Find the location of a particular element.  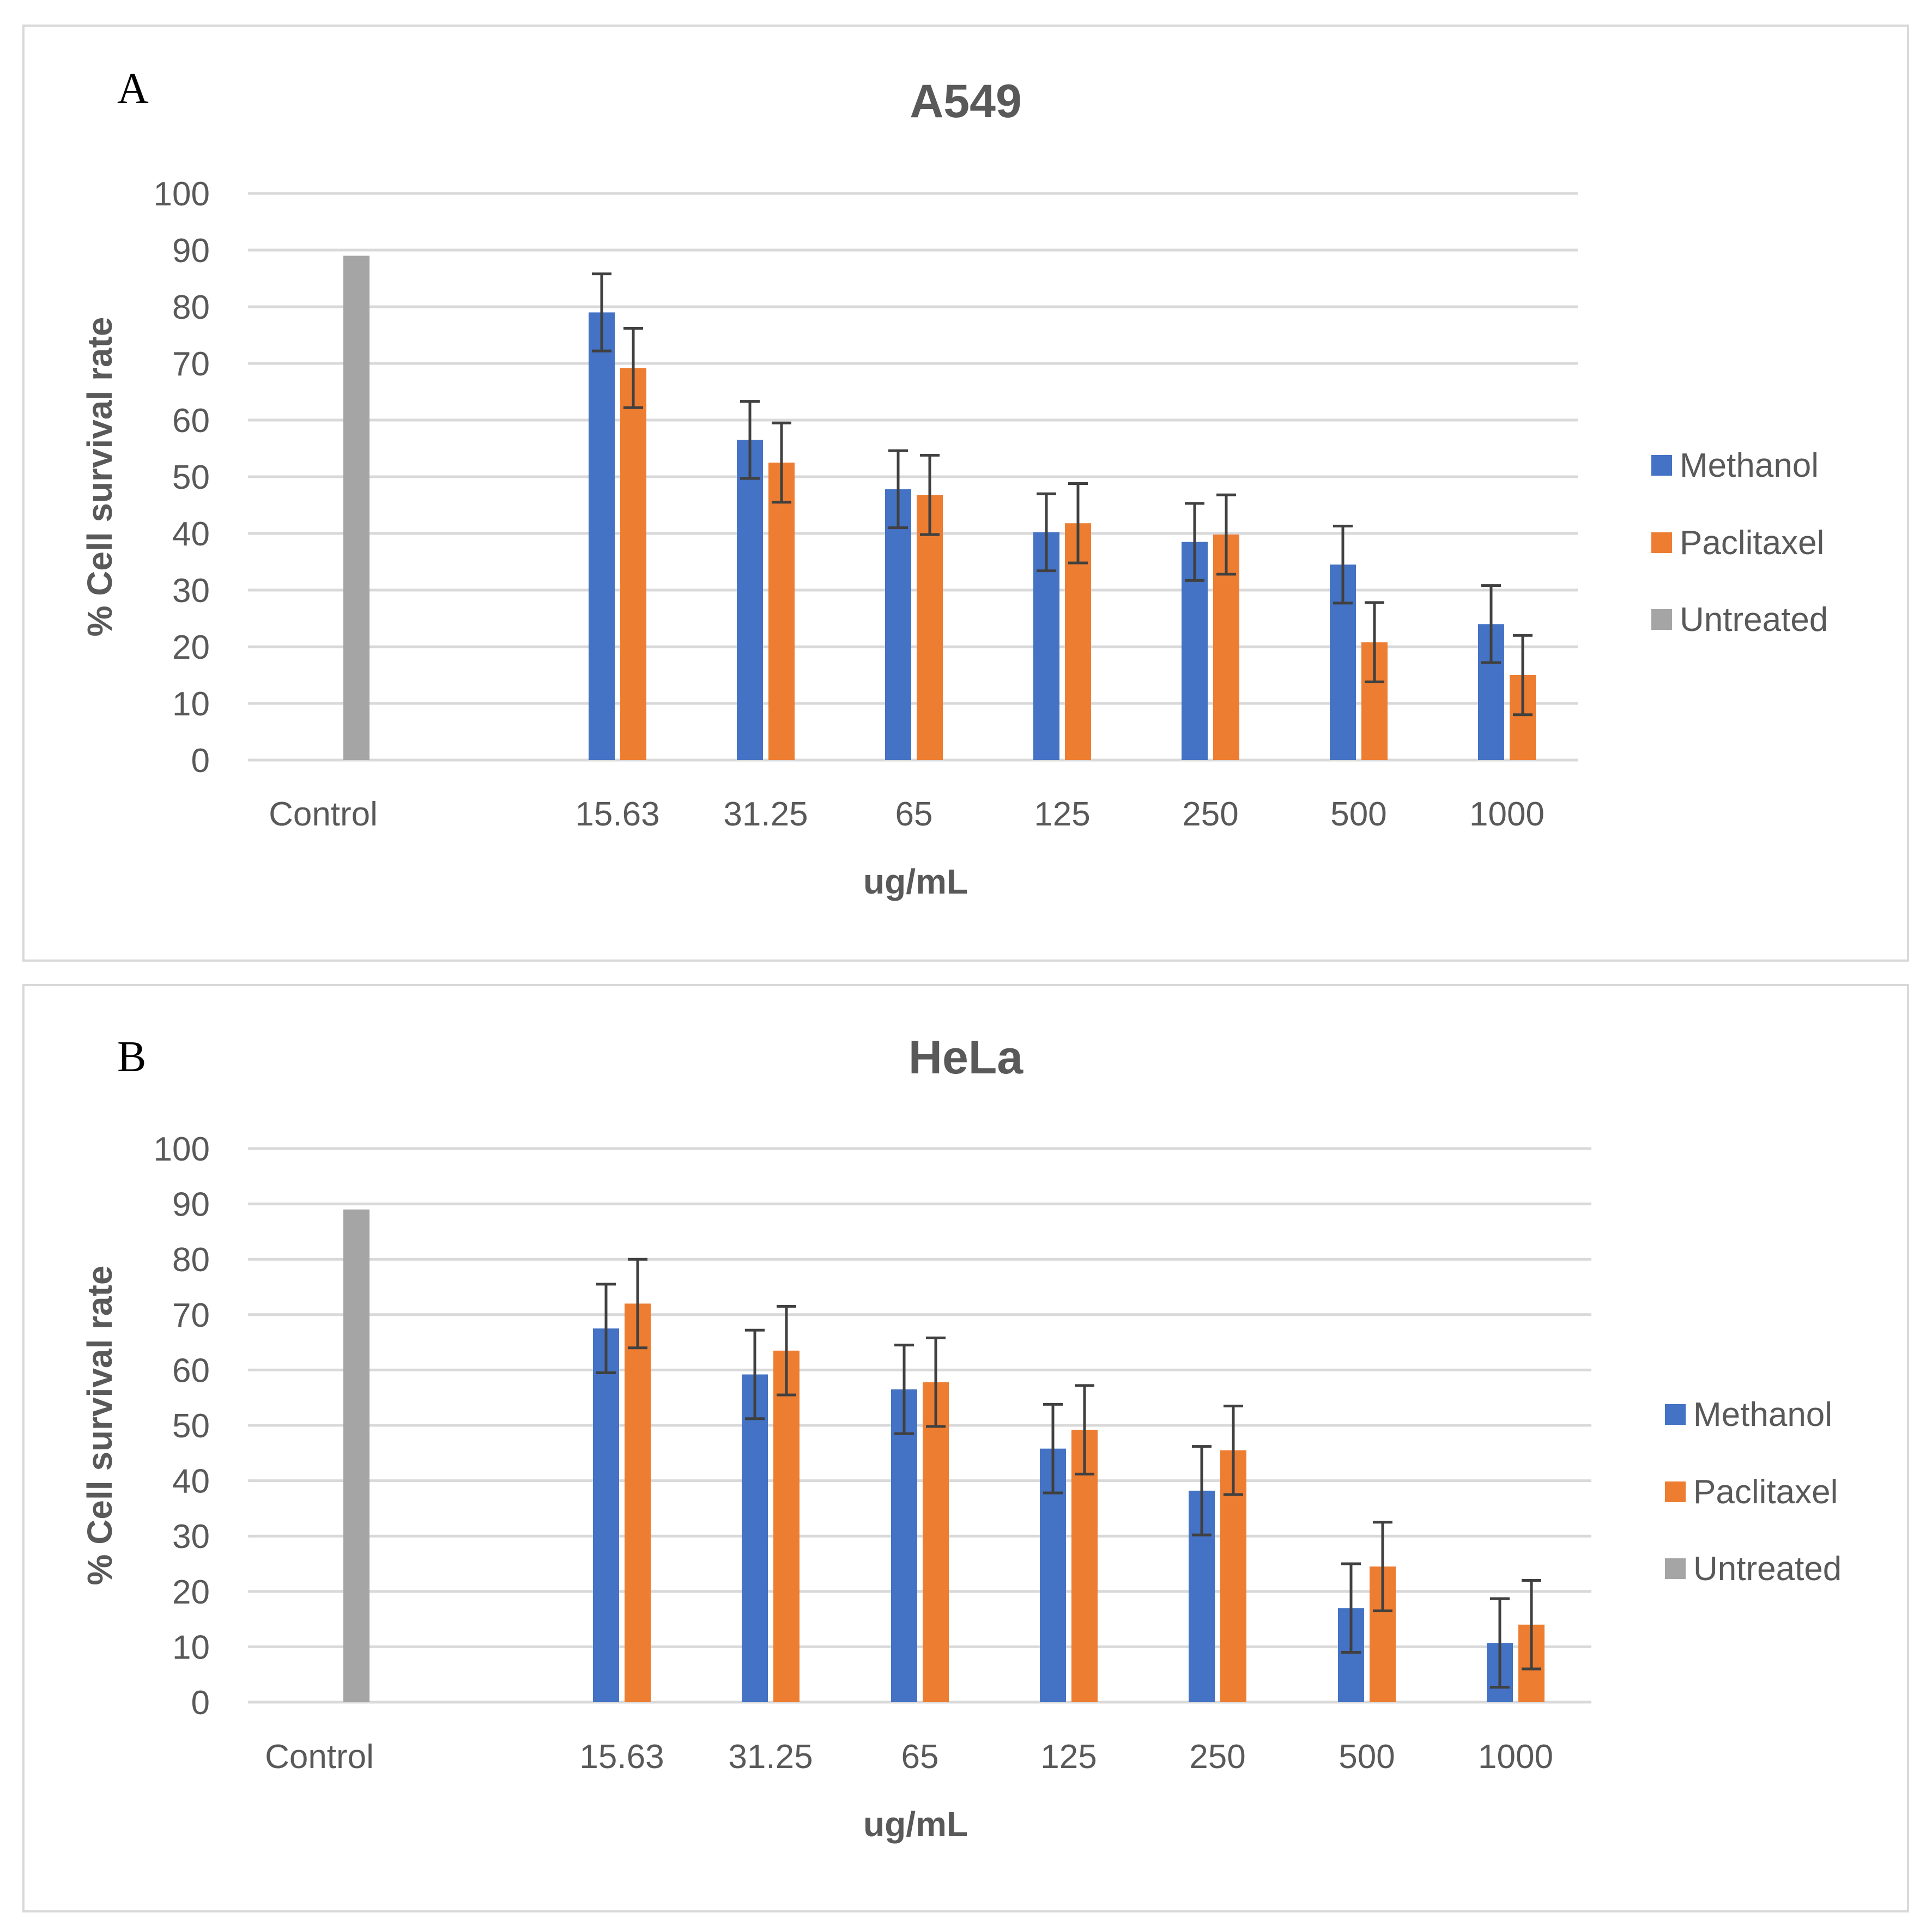

panel-a-letter: A is located at coordinates (133, 89).